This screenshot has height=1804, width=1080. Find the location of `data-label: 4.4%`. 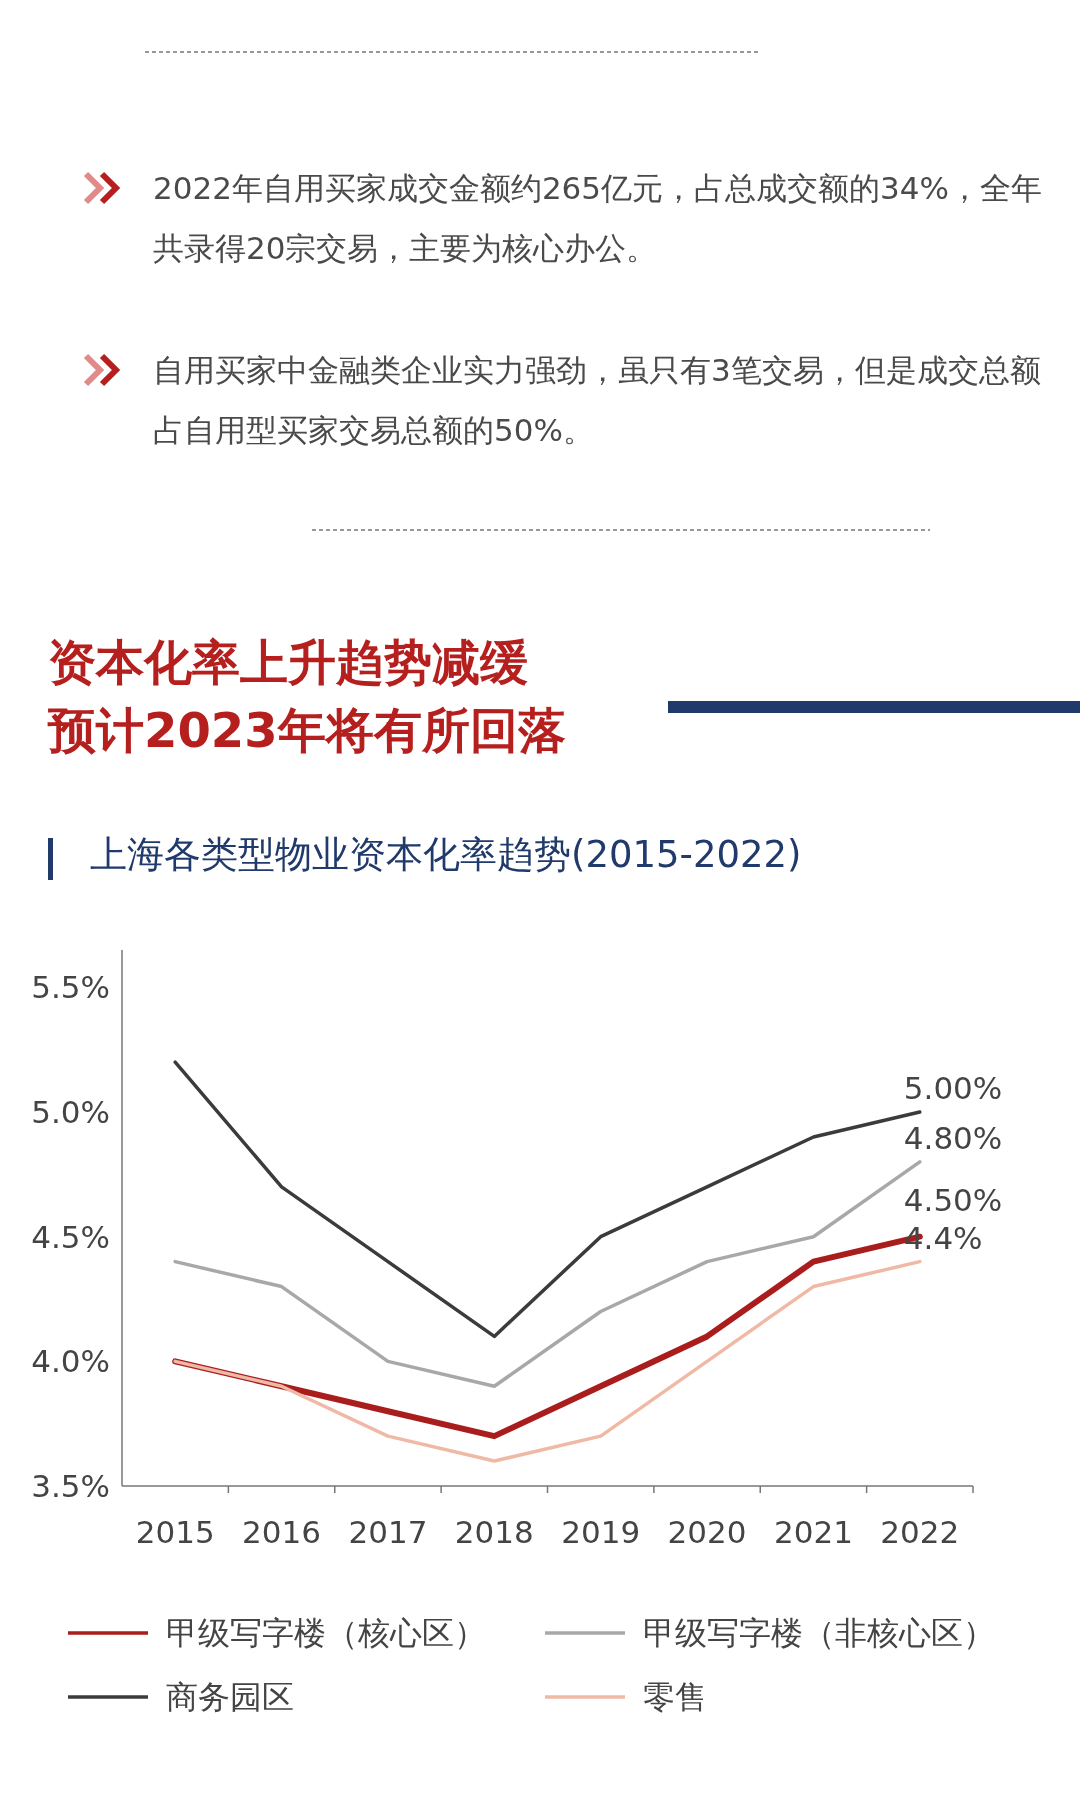

data-label: 4.4% is located at coordinates (943, 1237).